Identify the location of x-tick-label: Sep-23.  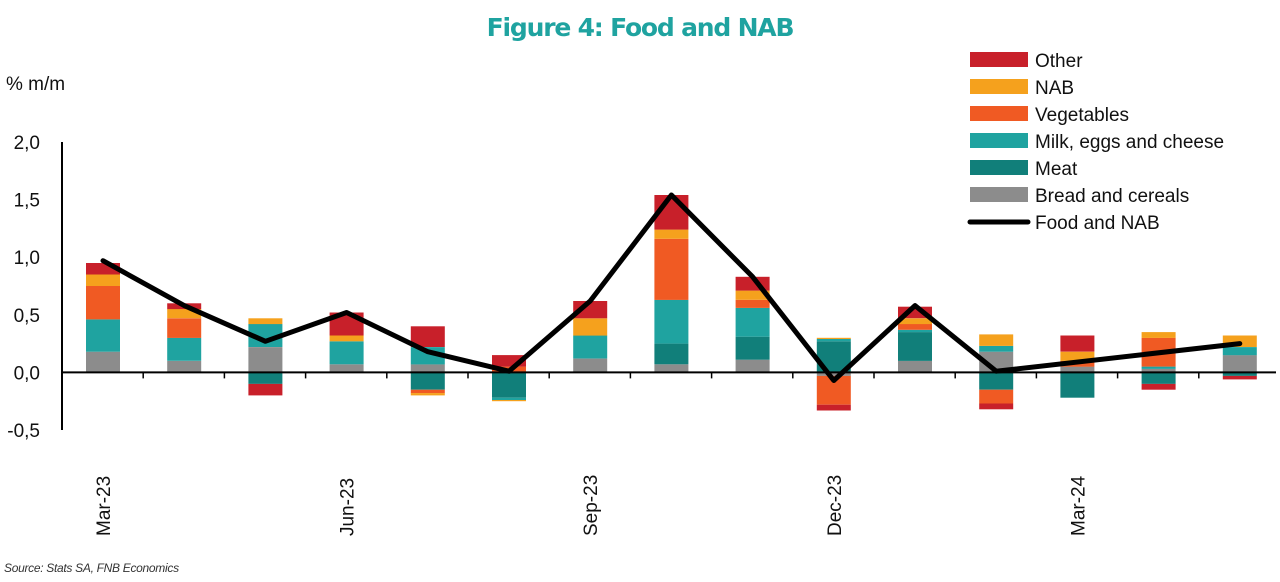
(591, 505).